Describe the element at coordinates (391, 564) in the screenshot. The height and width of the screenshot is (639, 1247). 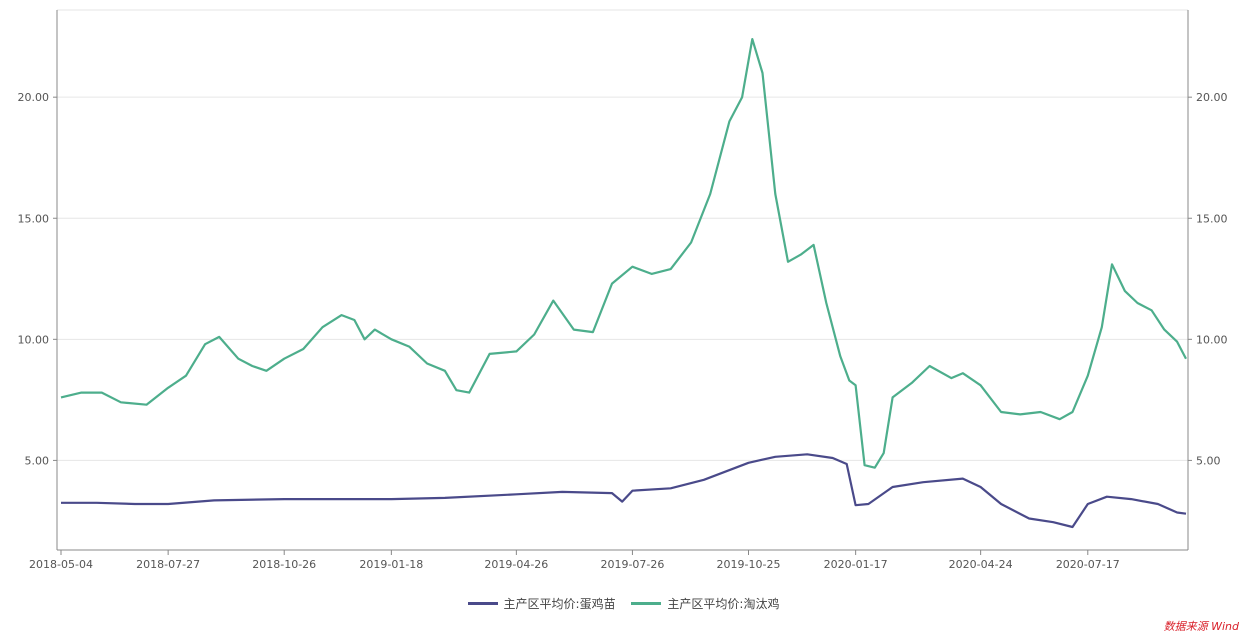
I see `x-tick-label: 2019-01-18` at that location.